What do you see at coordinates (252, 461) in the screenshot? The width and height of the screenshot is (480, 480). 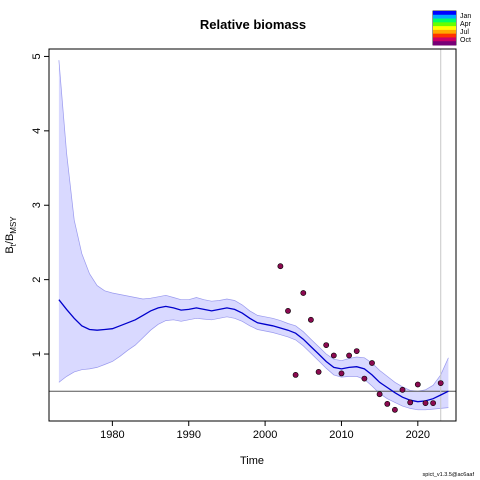 I see `x-axis-label: Time` at bounding box center [252, 461].